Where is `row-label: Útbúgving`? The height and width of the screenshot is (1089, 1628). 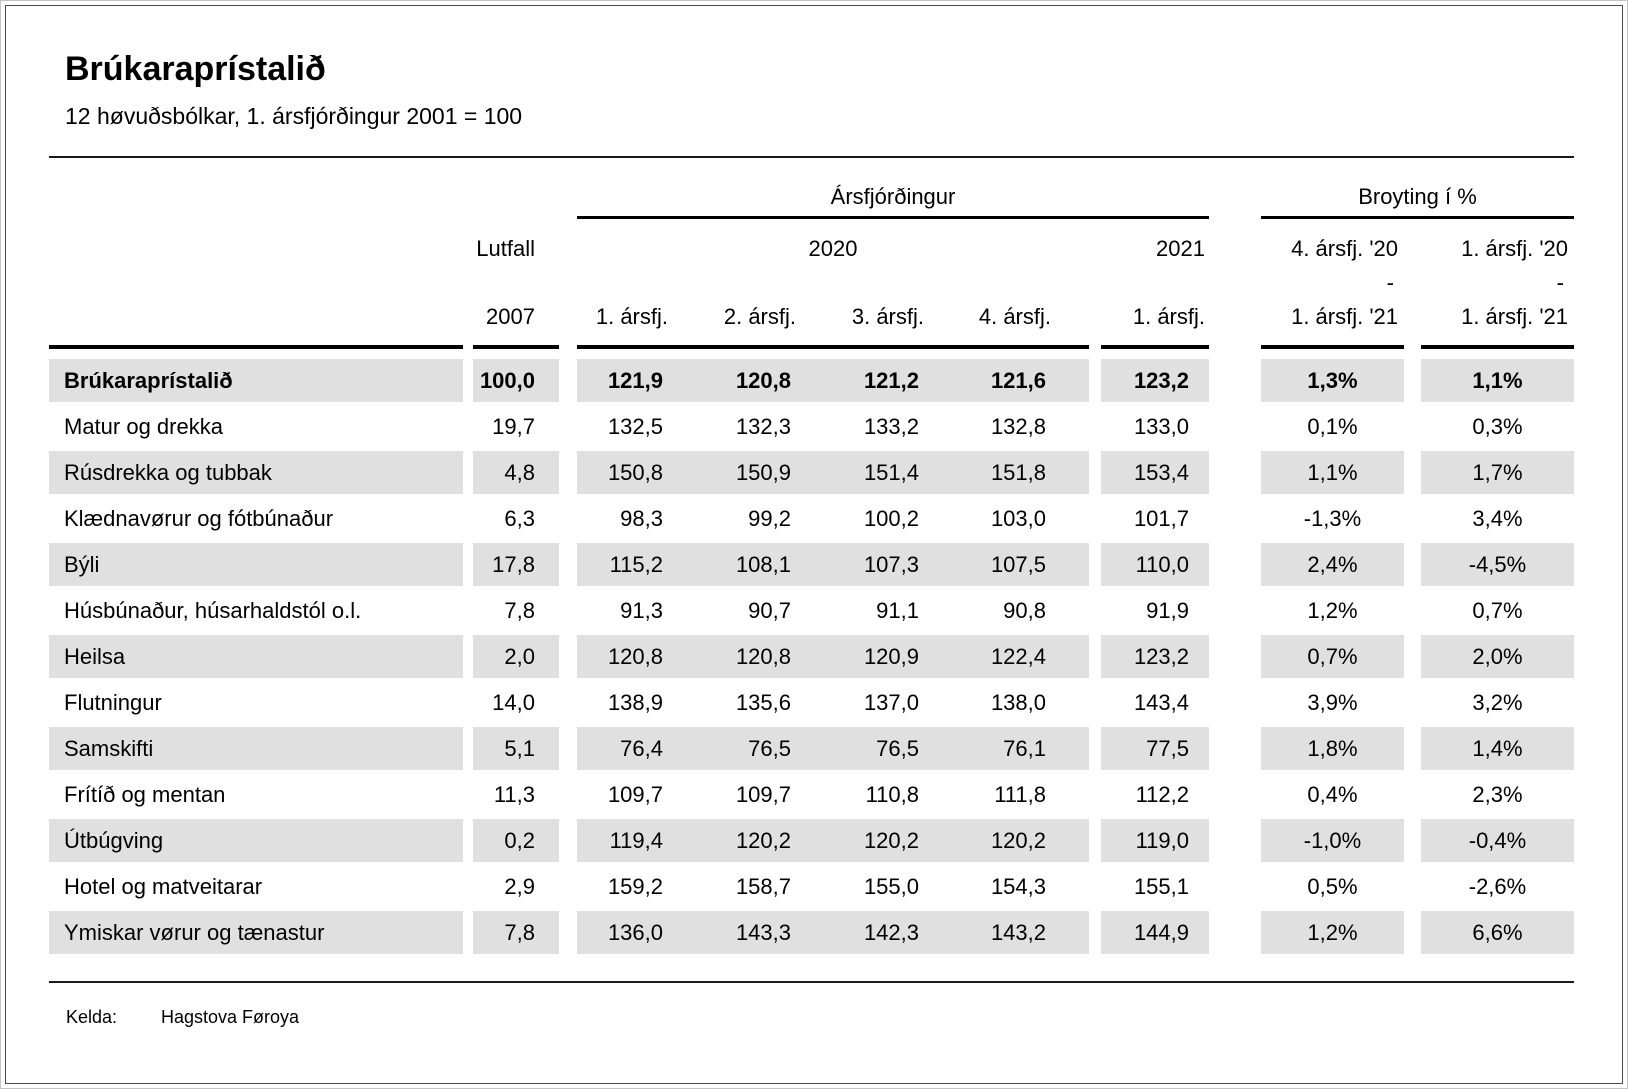
row-label: Útbúgving is located at coordinates (256, 842).